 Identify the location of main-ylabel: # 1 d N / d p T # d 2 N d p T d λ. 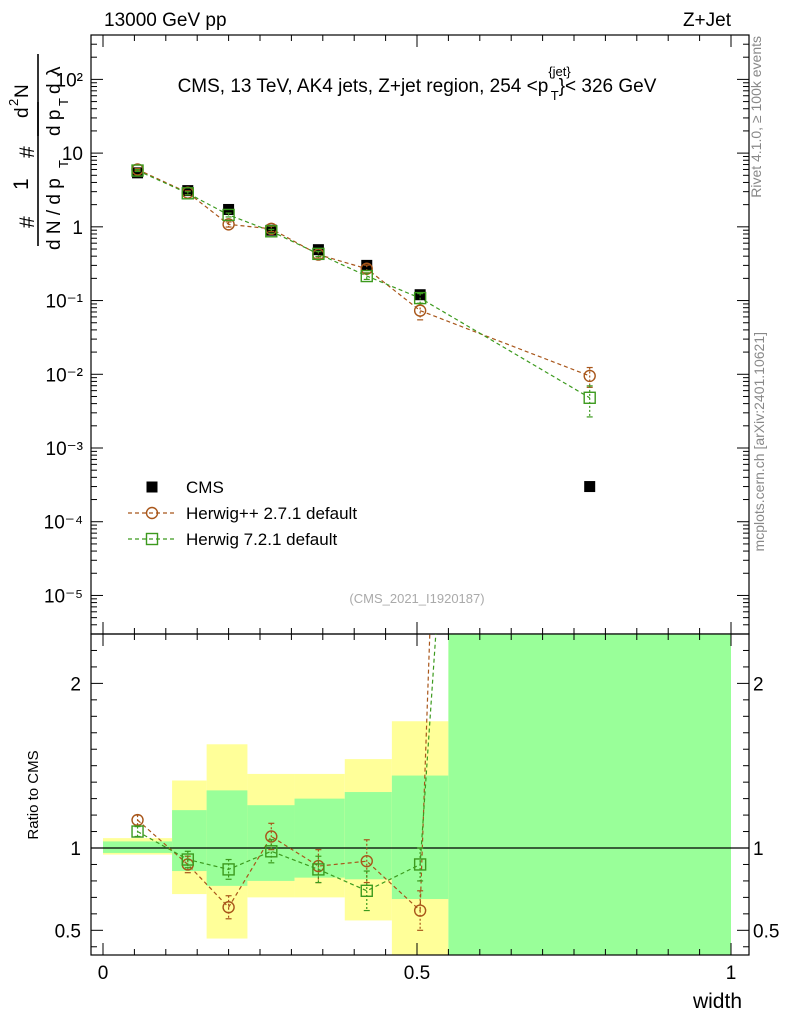
(38, 152).